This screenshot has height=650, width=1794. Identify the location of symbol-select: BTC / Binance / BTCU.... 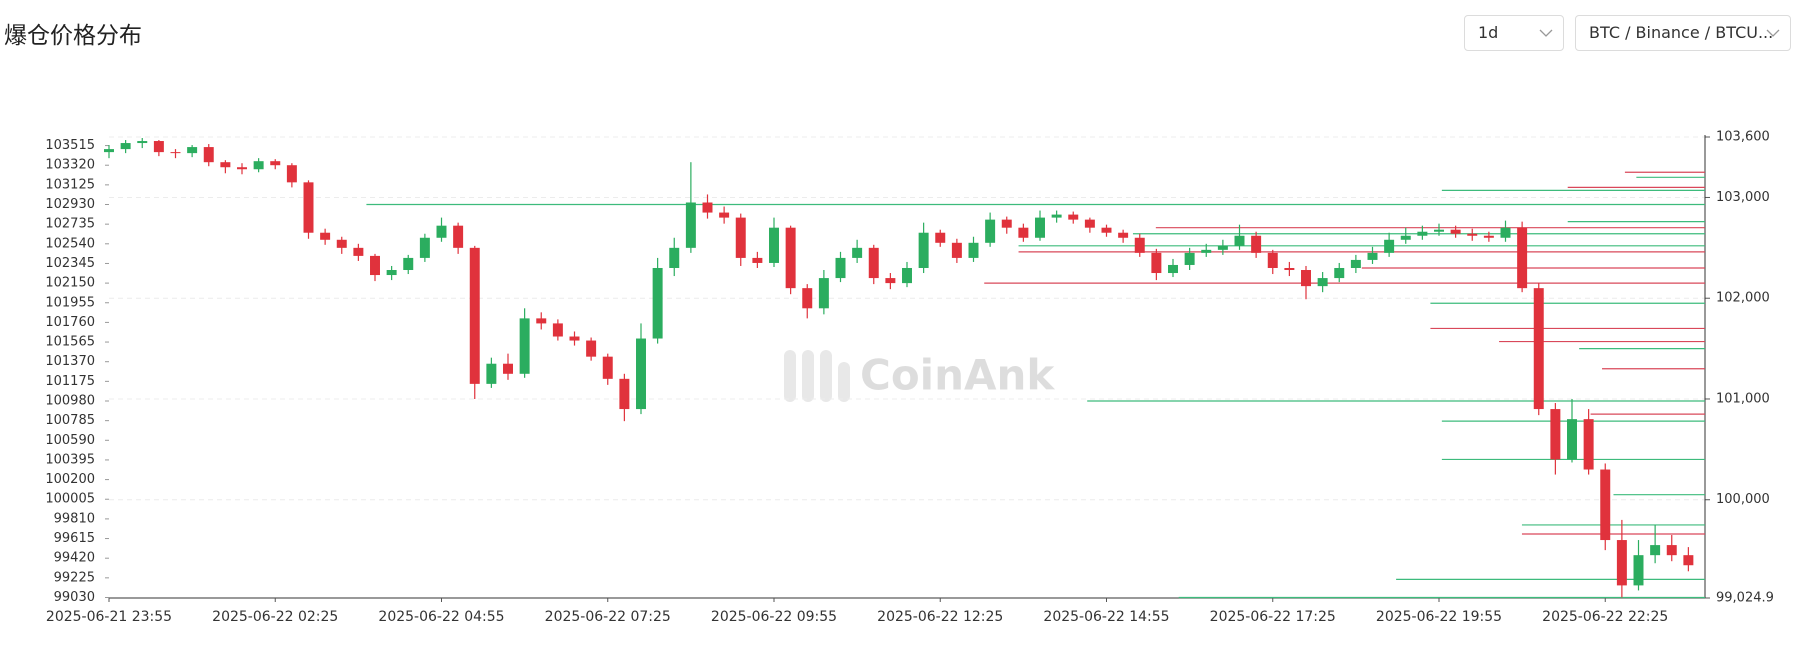
(1683, 33).